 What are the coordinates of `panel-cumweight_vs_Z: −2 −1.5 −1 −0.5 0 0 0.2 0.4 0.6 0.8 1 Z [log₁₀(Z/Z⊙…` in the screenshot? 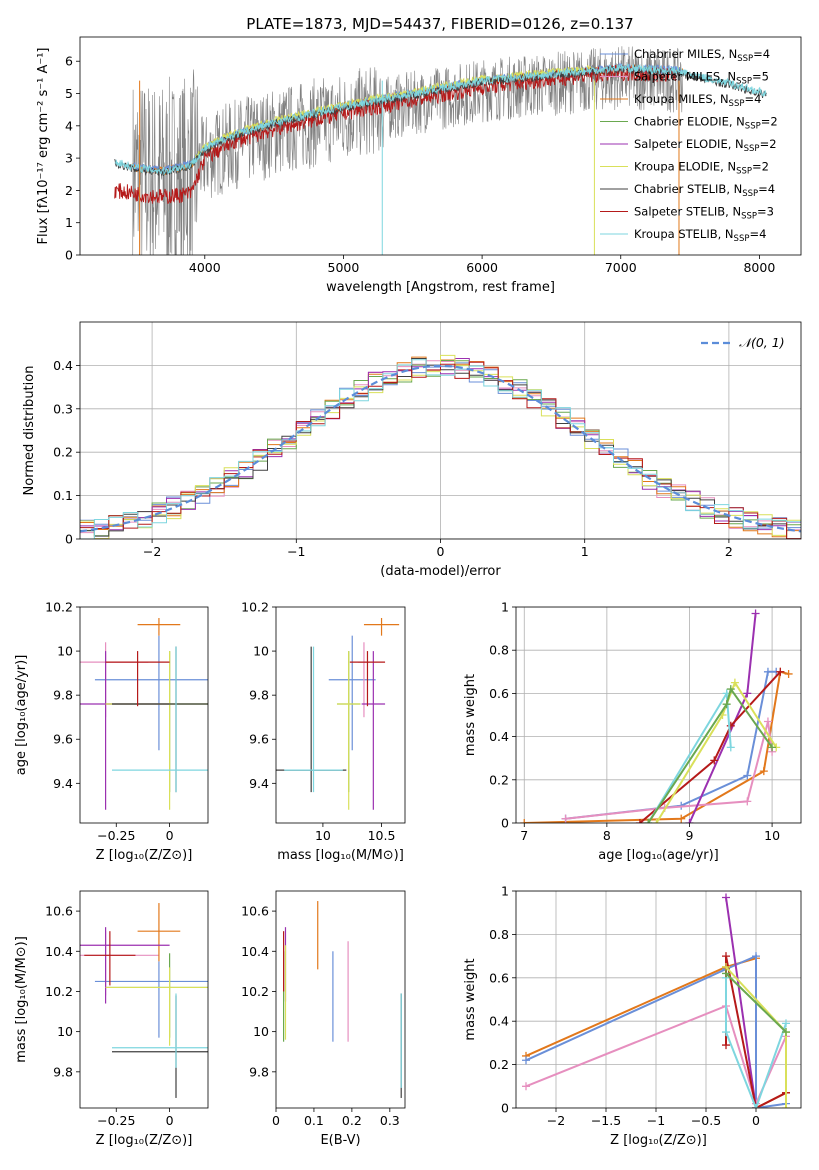 It's located at (632, 1016).